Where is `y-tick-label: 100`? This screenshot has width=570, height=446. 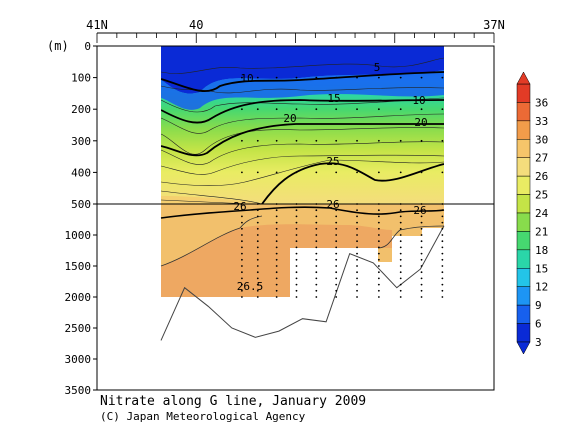 y-tick-label: 100 is located at coordinates (81, 78).